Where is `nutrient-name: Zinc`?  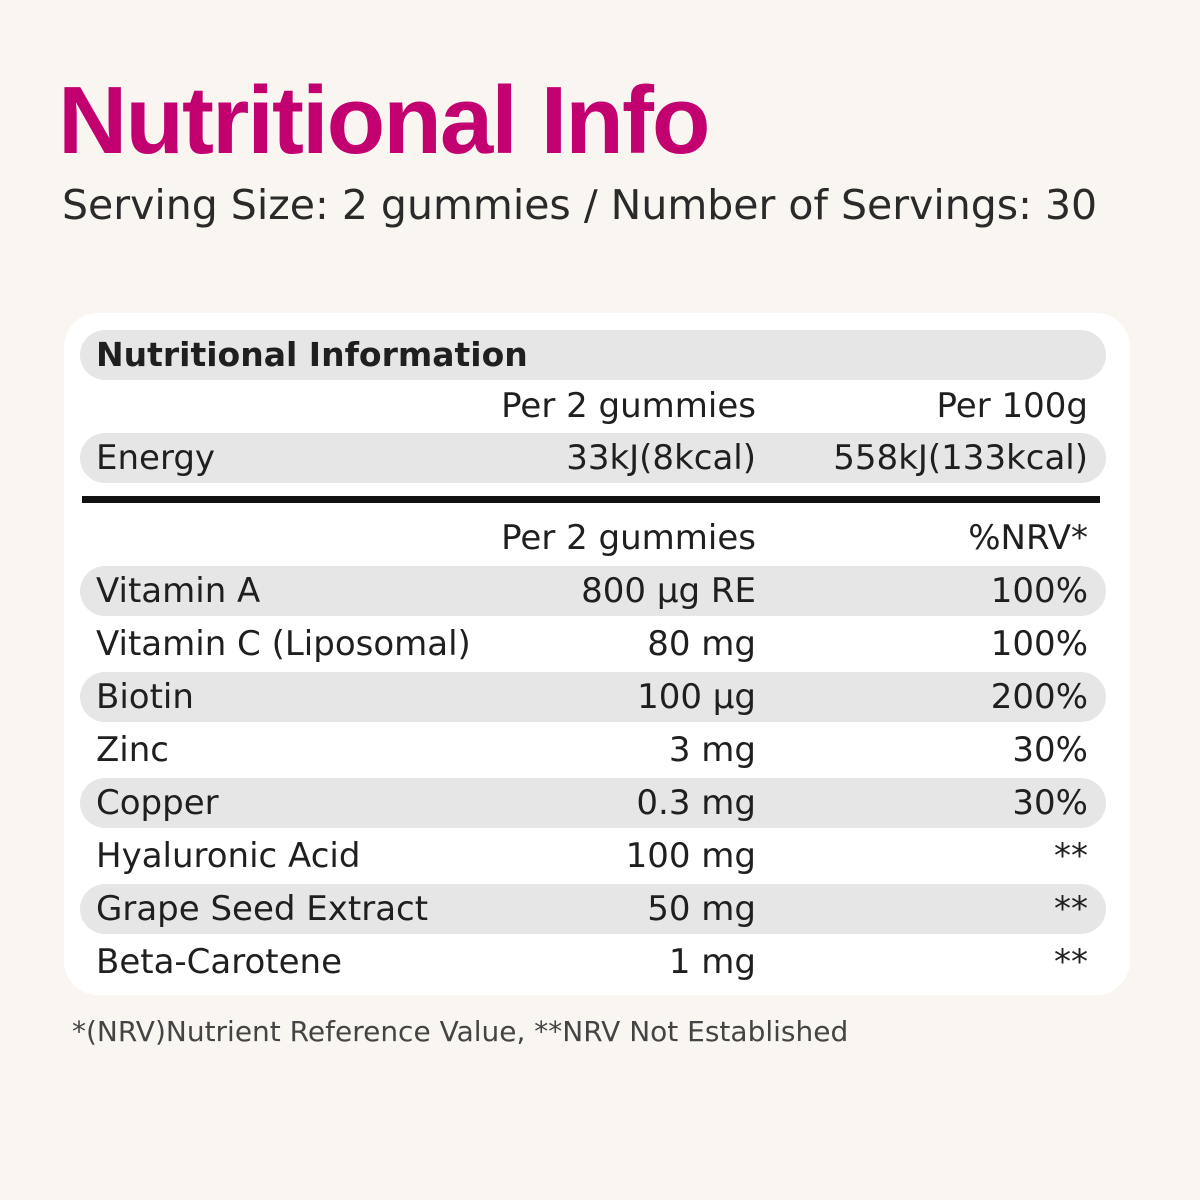 nutrient-name: Zinc is located at coordinates (132, 750).